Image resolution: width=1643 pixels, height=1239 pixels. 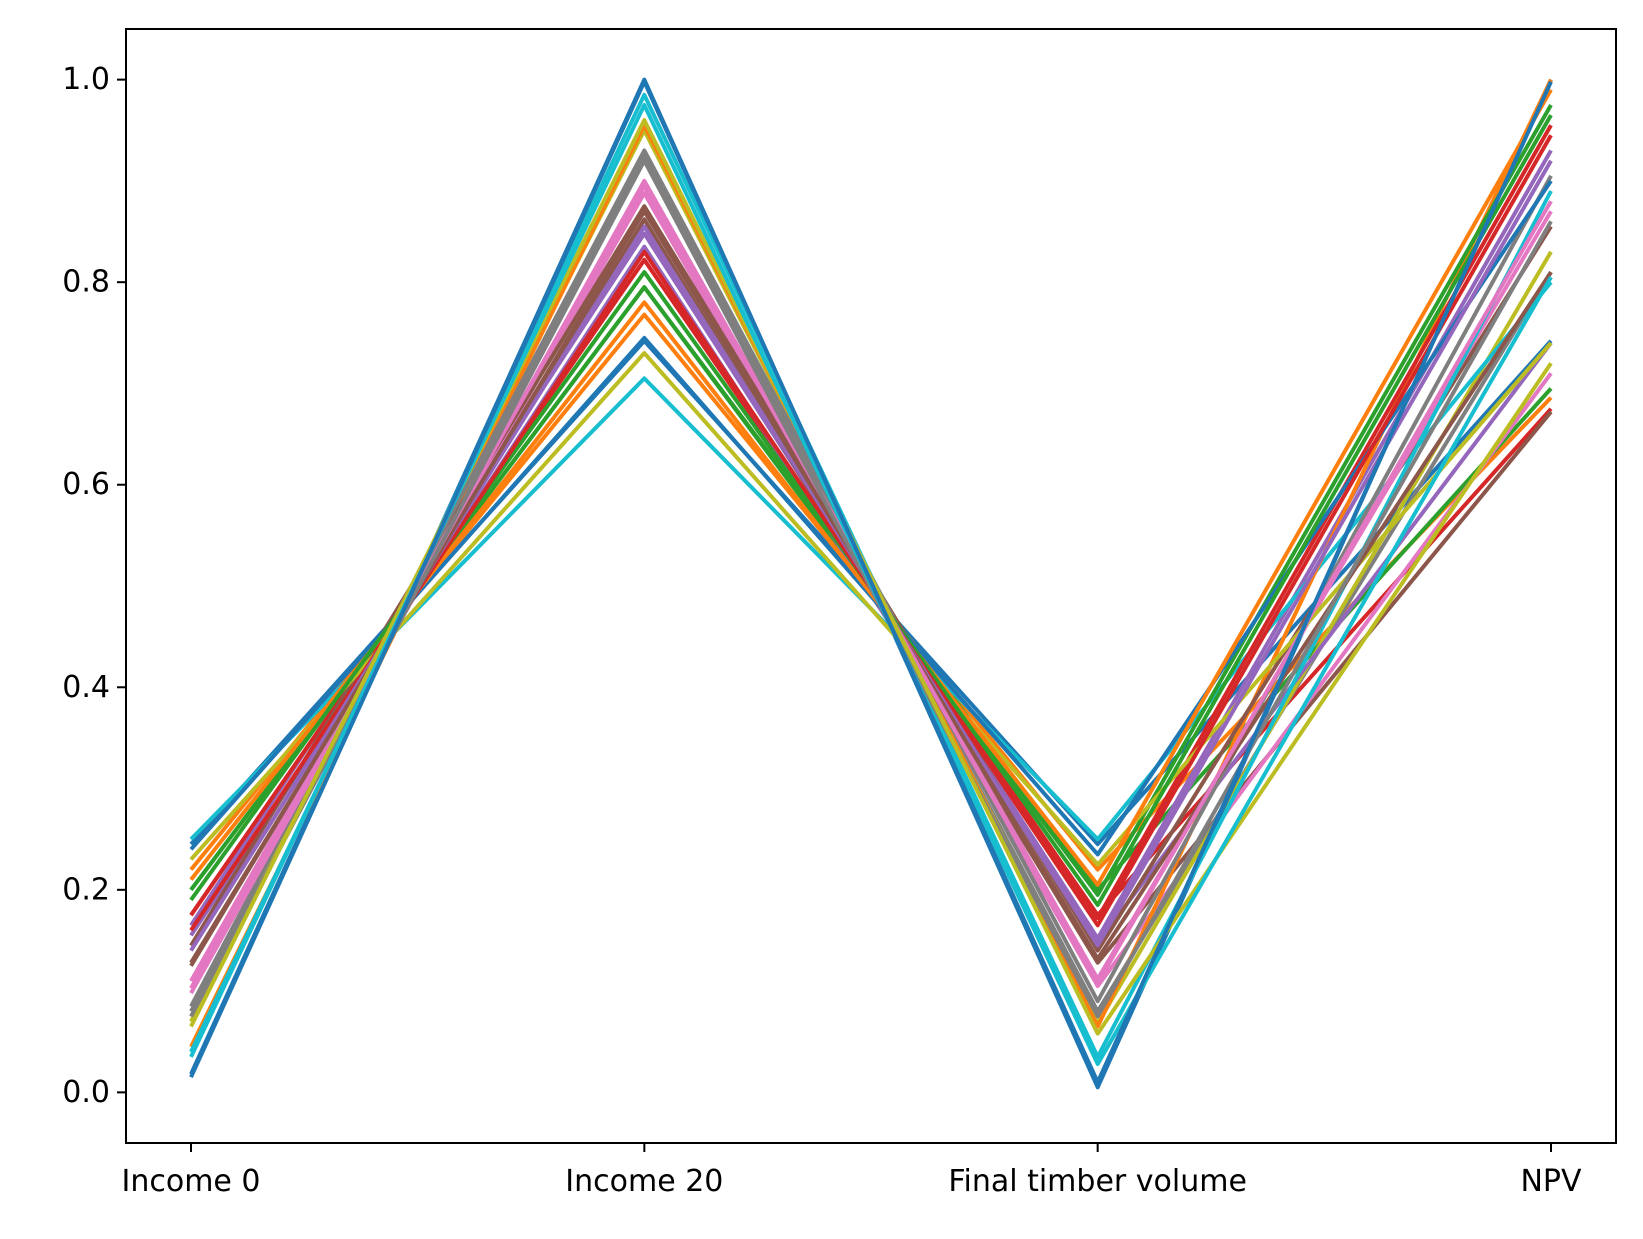 I want to click on y-tick-label: 0.8, so click(x=86, y=282).